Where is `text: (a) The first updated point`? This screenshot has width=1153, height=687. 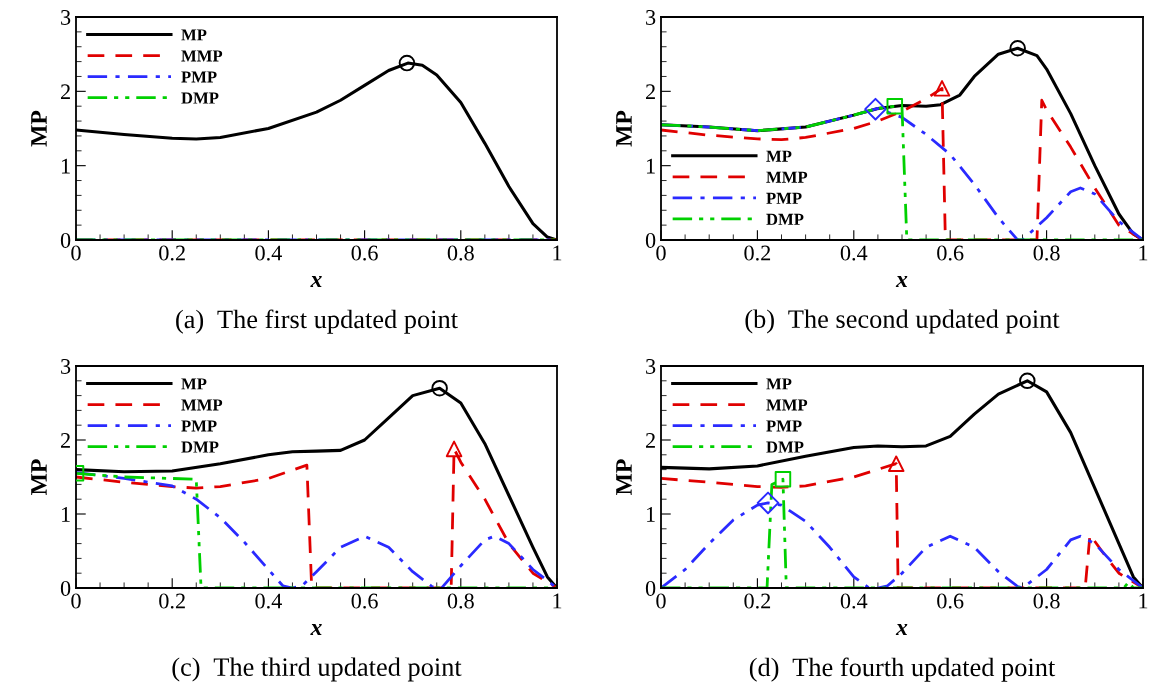 text: (a) The first updated point is located at coordinates (317, 321).